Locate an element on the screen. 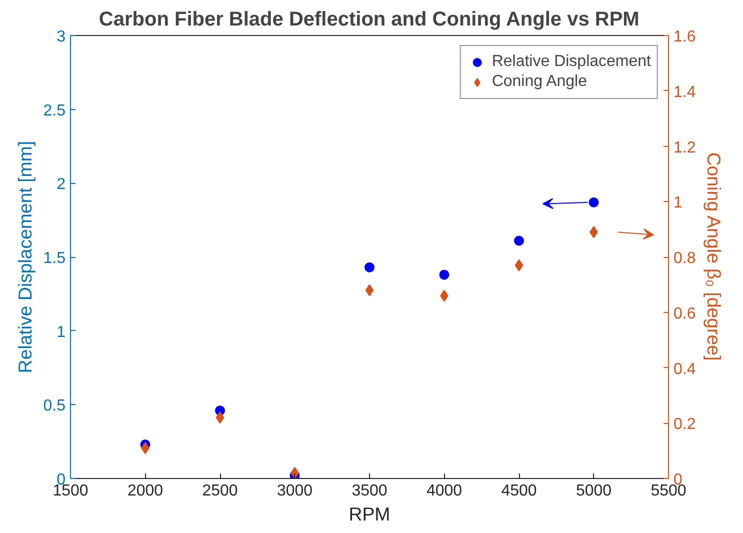 This screenshot has width=743, height=533. y2-tick-label: 0.8 is located at coordinates (685, 258).